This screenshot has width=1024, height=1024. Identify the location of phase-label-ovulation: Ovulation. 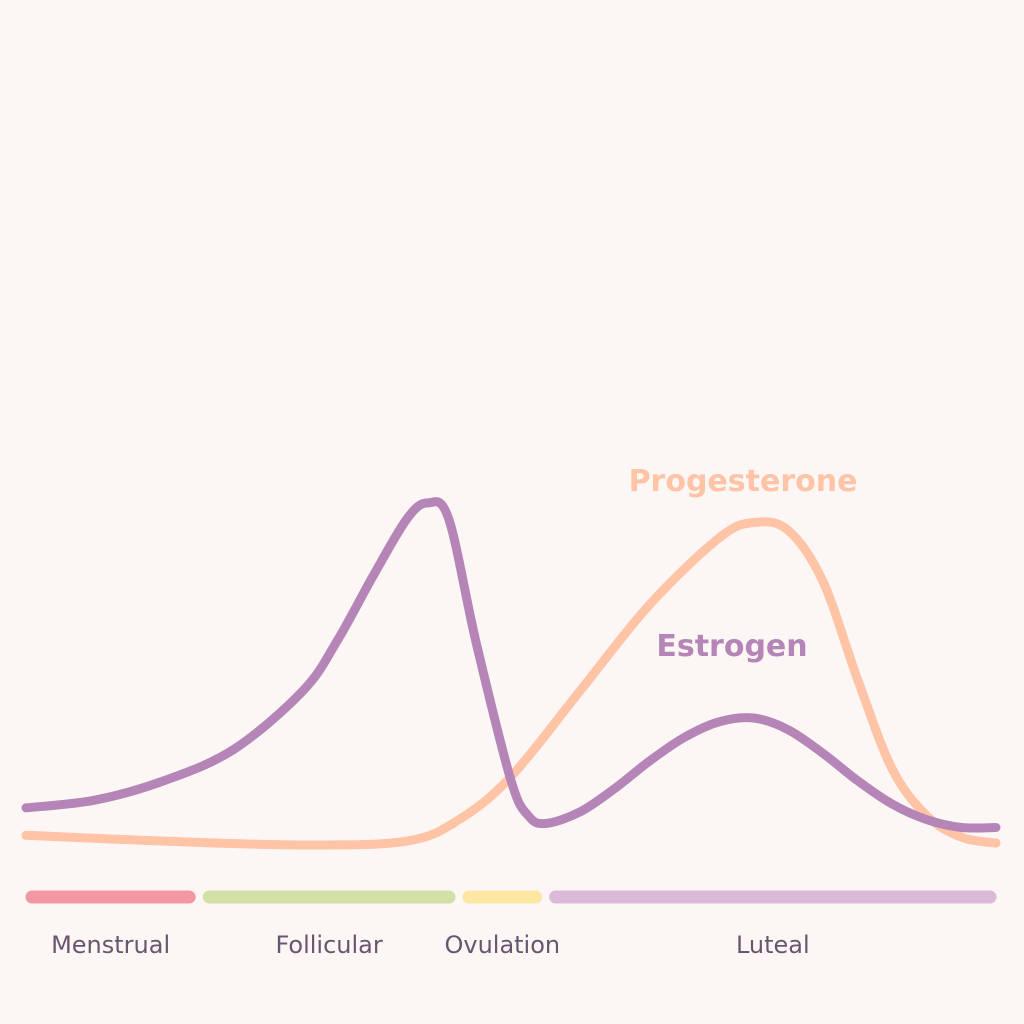
(502, 945).